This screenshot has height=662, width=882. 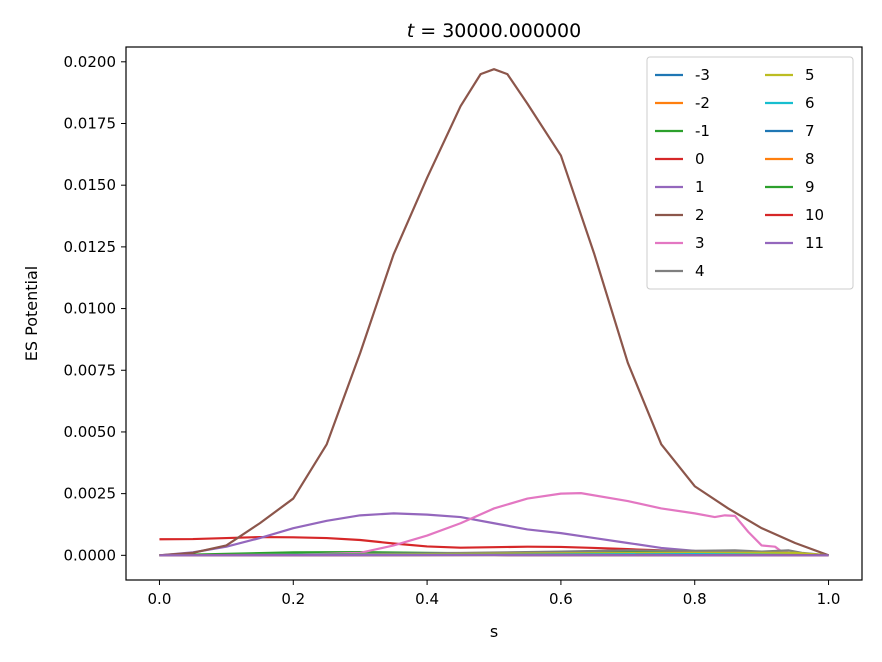 I want to click on legend-label-13: 10, so click(x=814, y=215).